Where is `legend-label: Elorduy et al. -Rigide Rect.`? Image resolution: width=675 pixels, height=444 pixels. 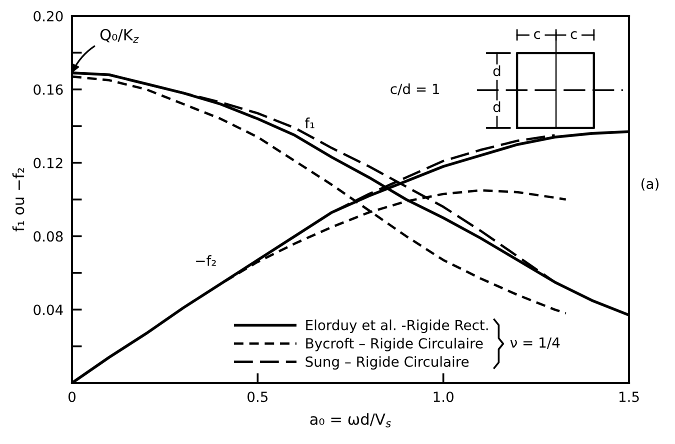
legend-label: Elorduy et al. -Rigide Rect. is located at coordinates (397, 326).